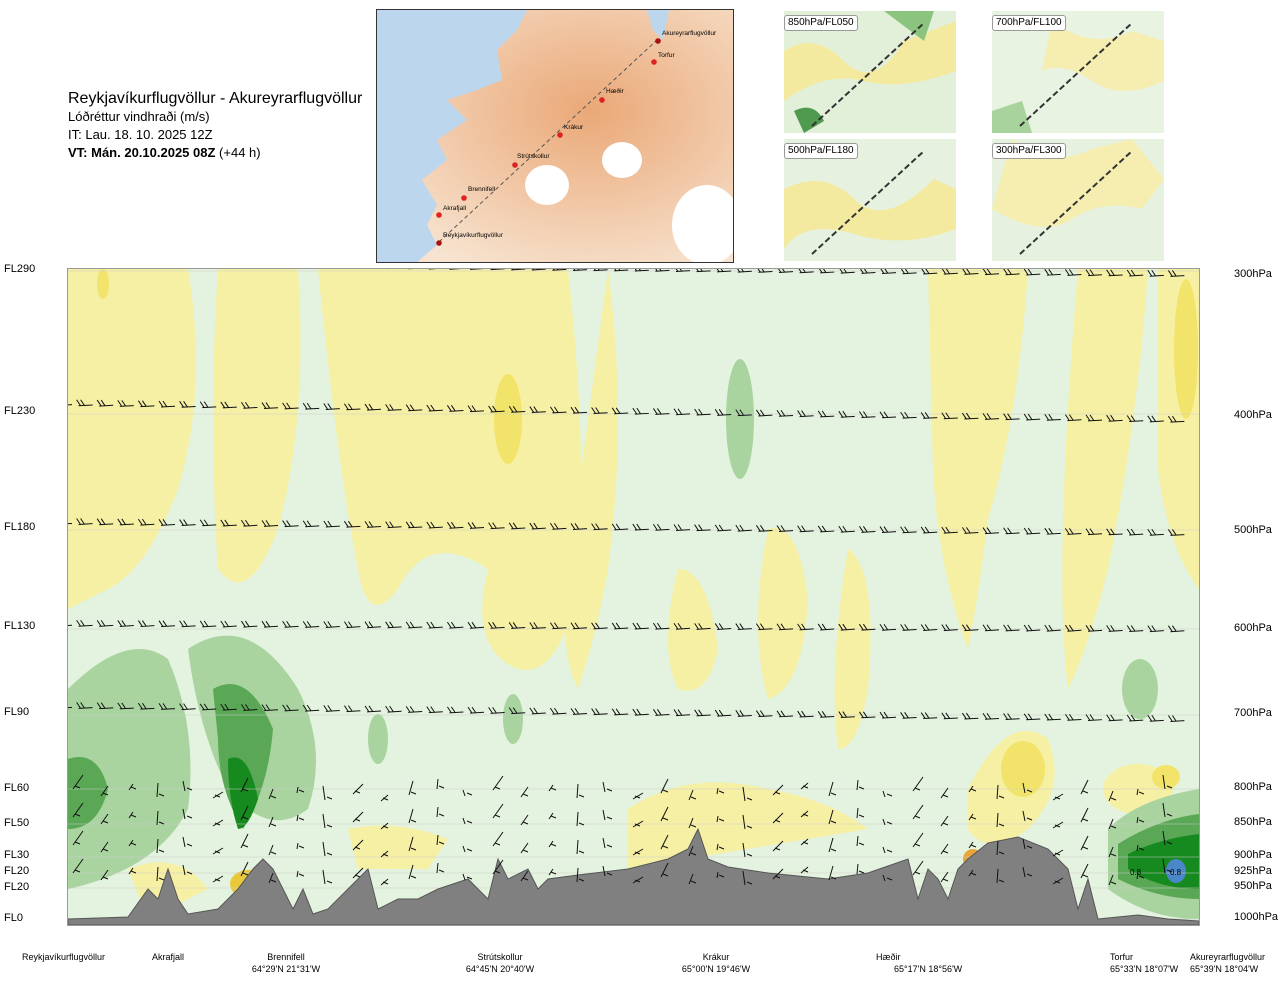 This screenshot has width=1280, height=981. Describe the element at coordinates (1029, 151) in the screenshot. I see `level-panel-label: 300hPa/FL300` at that location.